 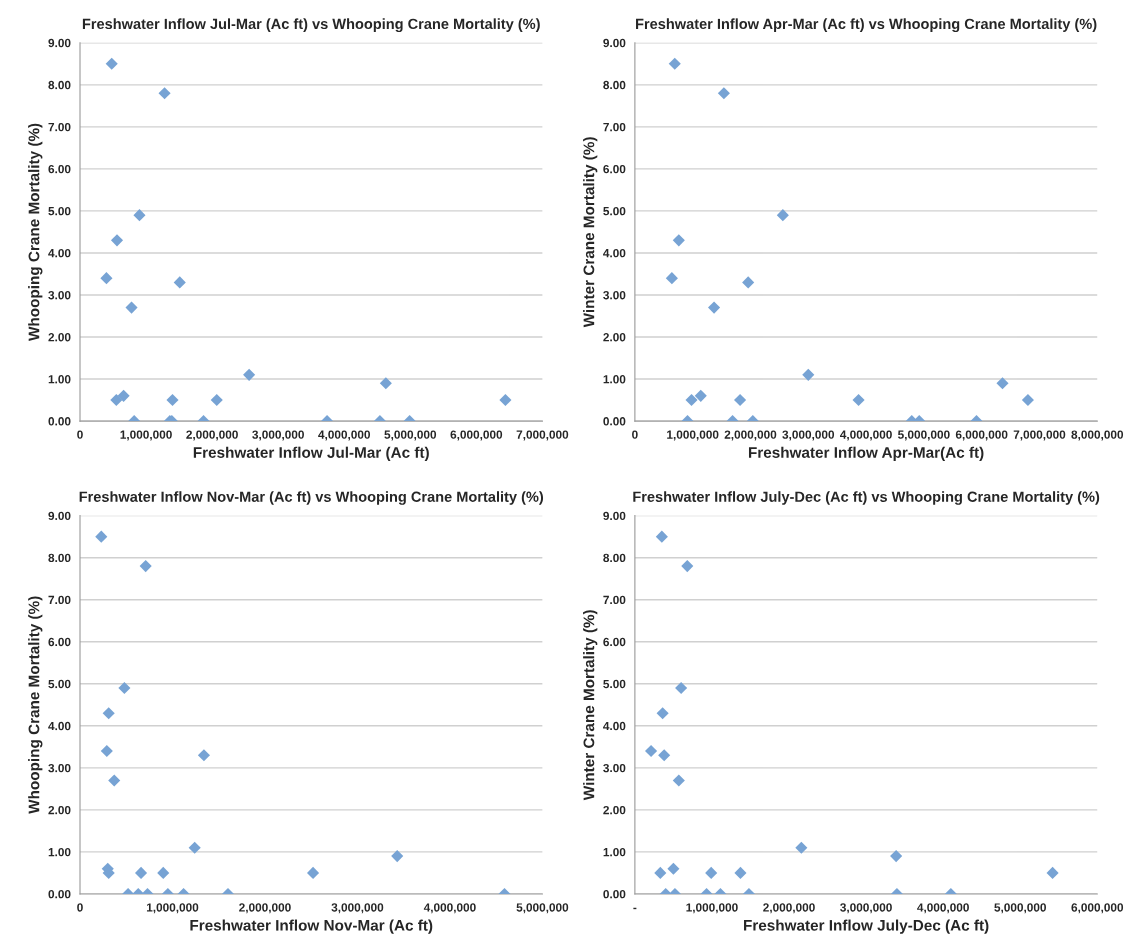 What do you see at coordinates (866, 498) in the screenshot?
I see `chart-title: Freshwater Inflow July-Dec (Ac ft) vs Whooping Crane Mortality (%)` at bounding box center [866, 498].